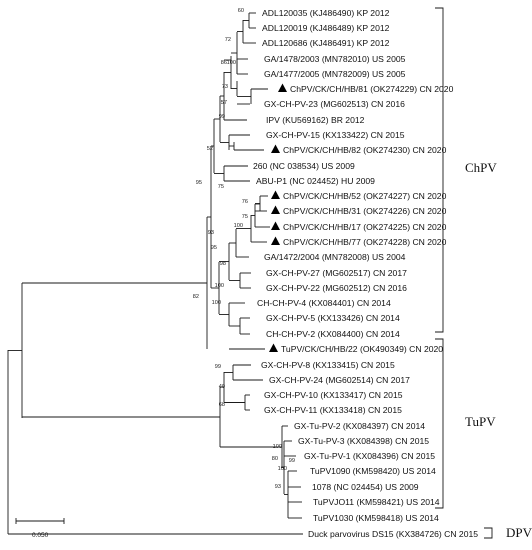 The image size is (532, 550). Describe the element at coordinates (481, 167) in the screenshot. I see `group-label: ChPV` at that location.